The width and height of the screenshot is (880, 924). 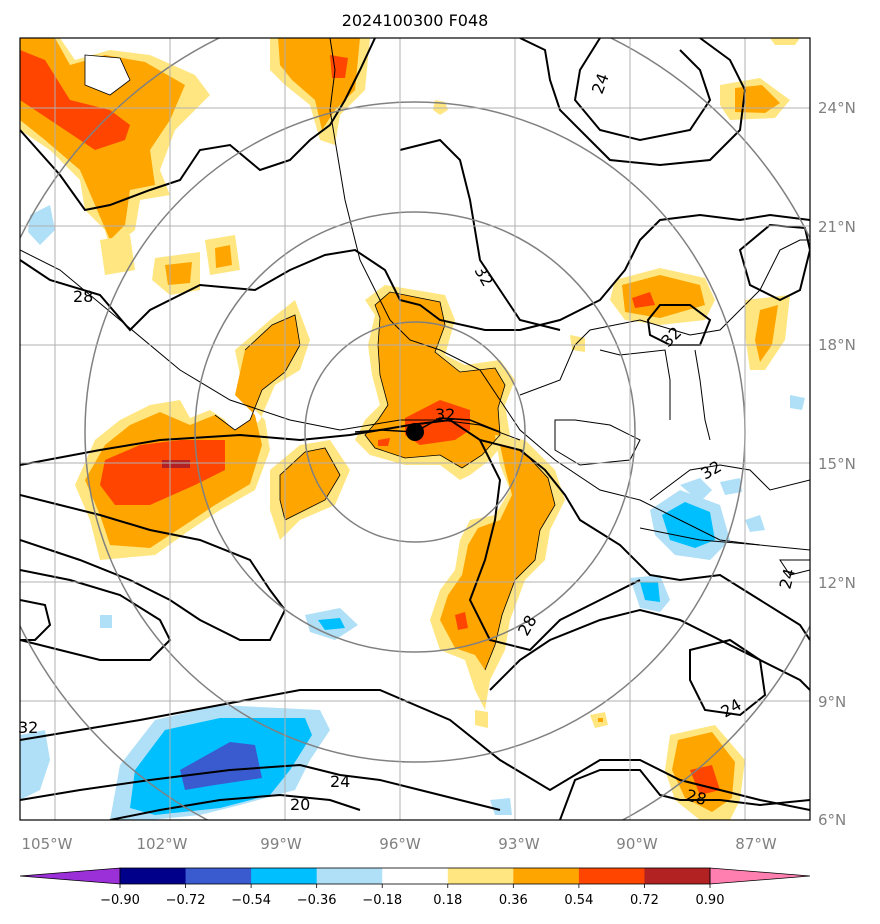 I want to click on colorbar-extend-low, so click(x=70, y=876).